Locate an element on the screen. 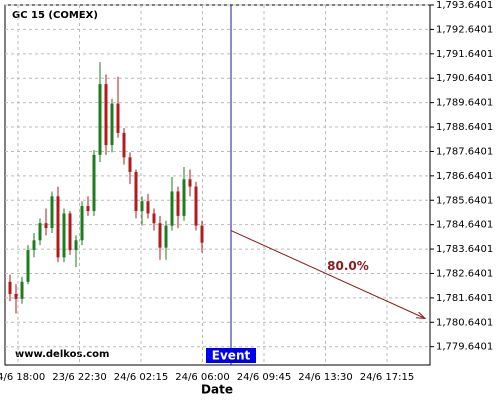  y-tick-label: 1,783.6401 is located at coordinates (464, 249).